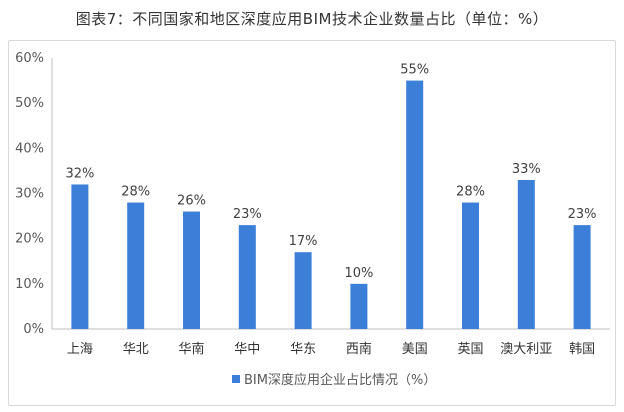 This screenshot has width=624, height=412. Describe the element at coordinates (247, 349) in the screenshot. I see `x-tick-label: 华中` at that location.